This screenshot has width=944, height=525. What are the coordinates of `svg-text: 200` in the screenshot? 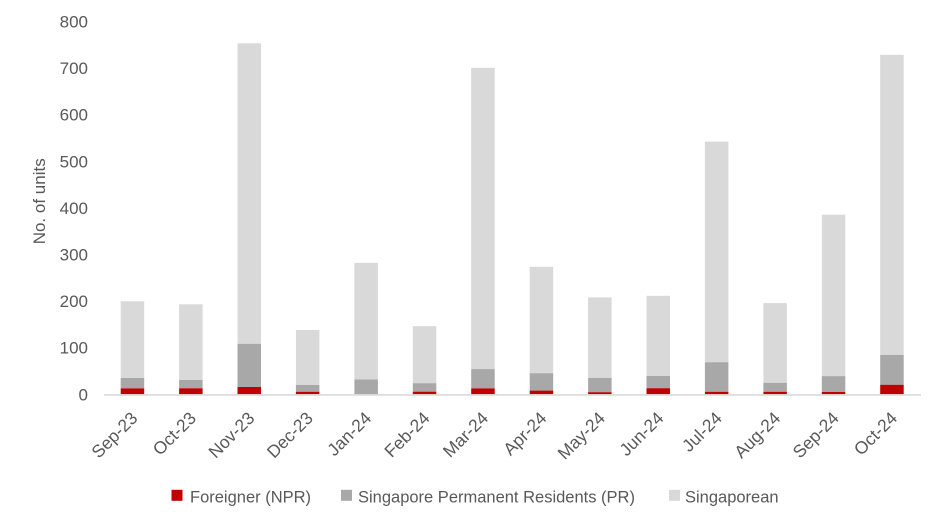 It's located at (74, 301).